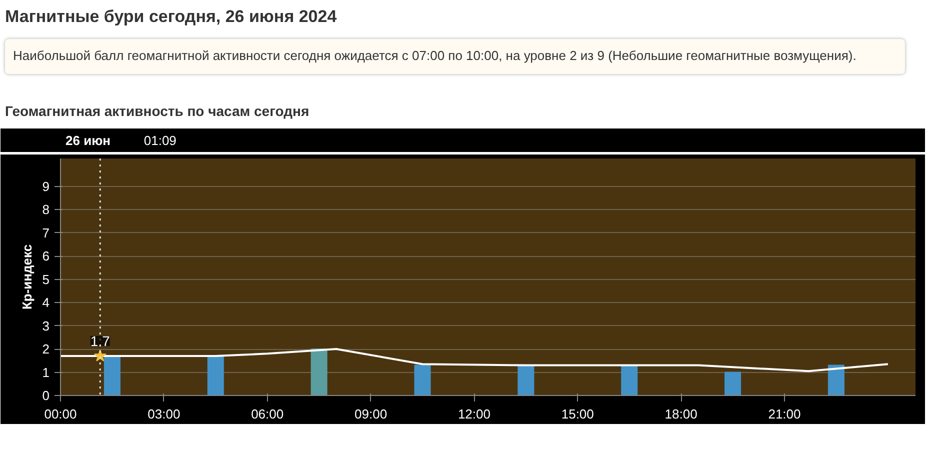  What do you see at coordinates (46, 186) in the screenshot?
I see `y-tick-label: 9` at bounding box center [46, 186].